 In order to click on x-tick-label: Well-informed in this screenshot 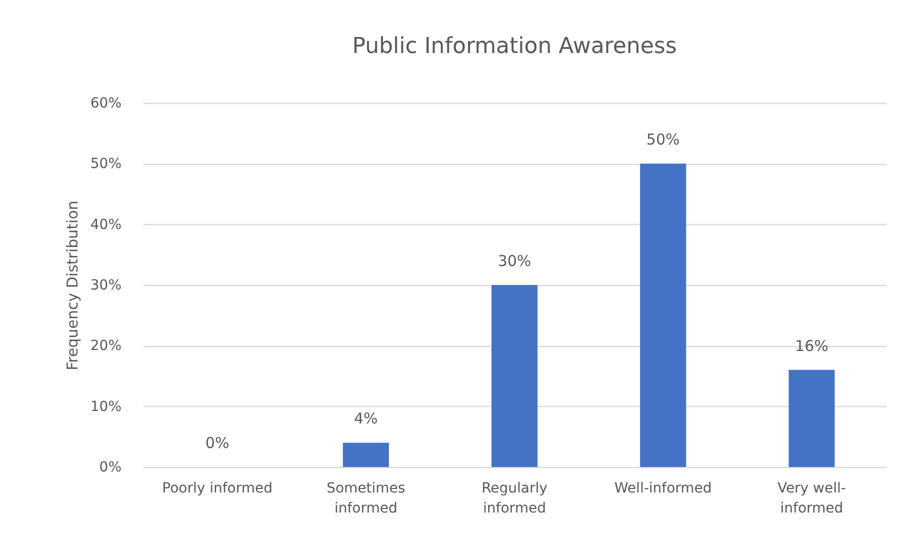, I will do `click(663, 488)`.